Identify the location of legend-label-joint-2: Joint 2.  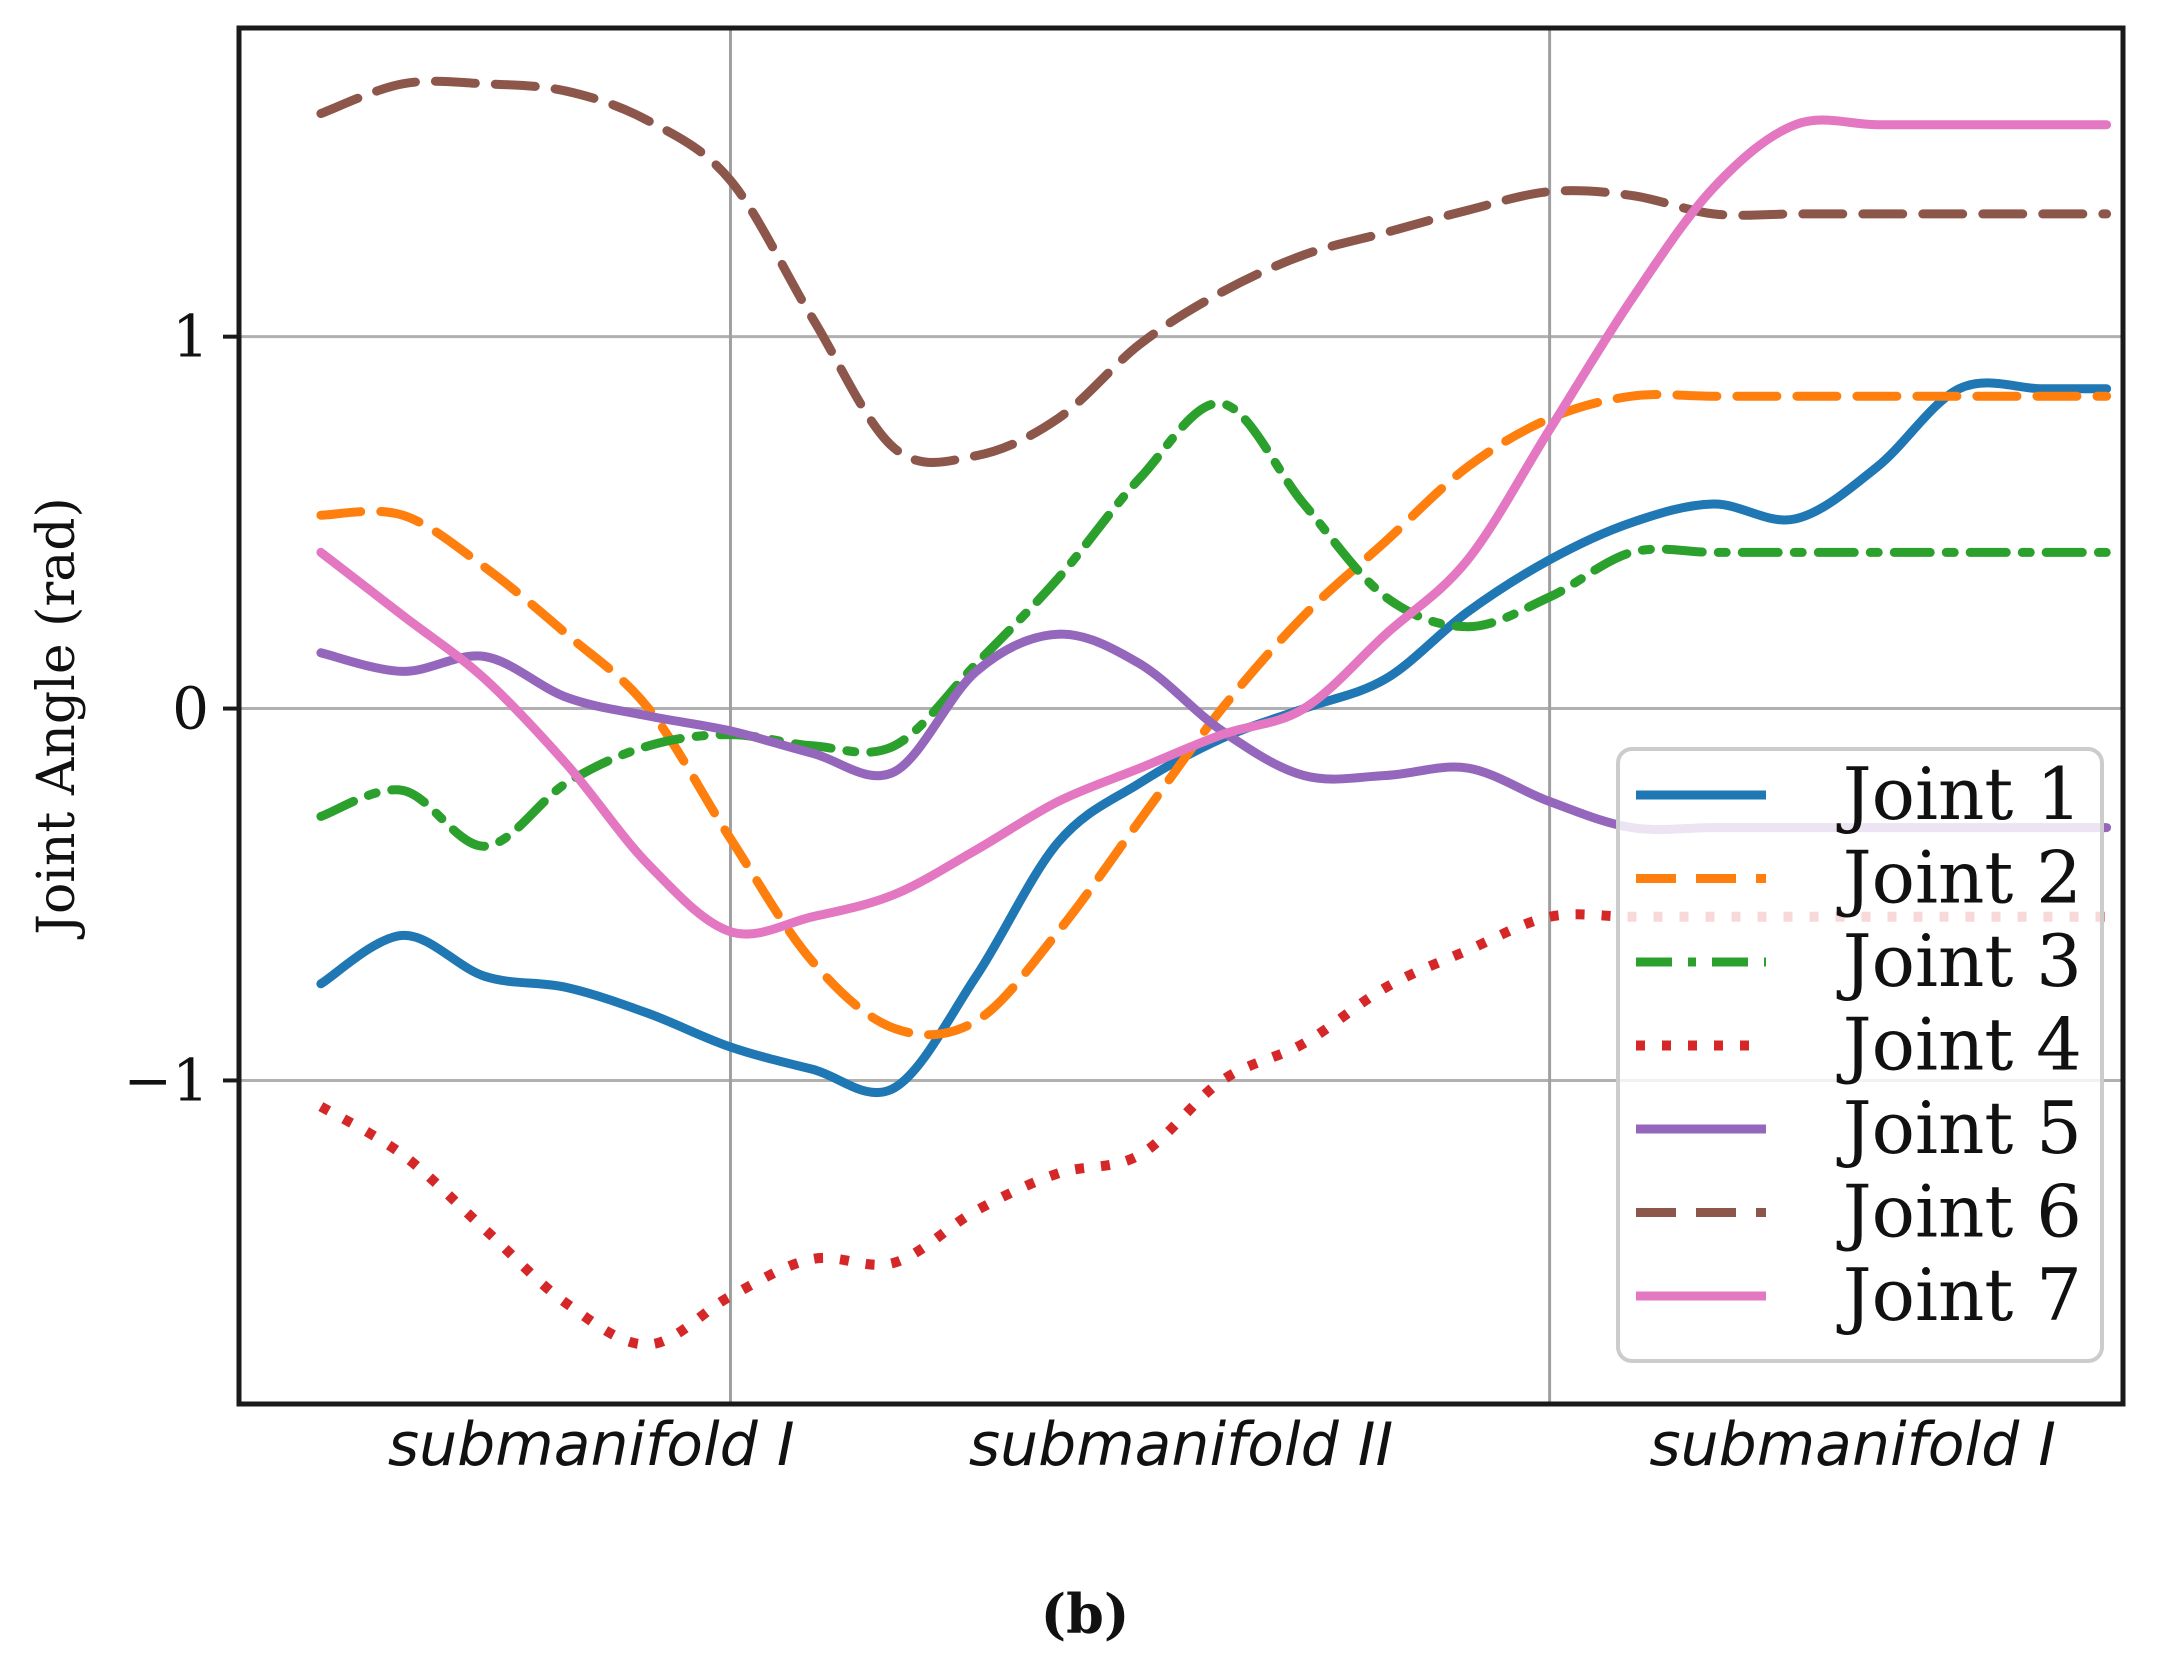
(1959, 878).